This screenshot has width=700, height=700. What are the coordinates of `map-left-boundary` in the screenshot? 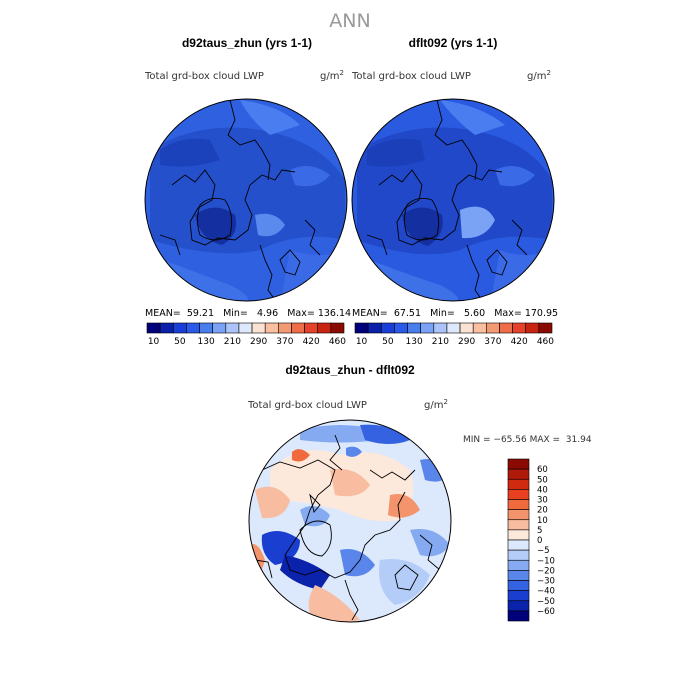 It's located at (246, 200).